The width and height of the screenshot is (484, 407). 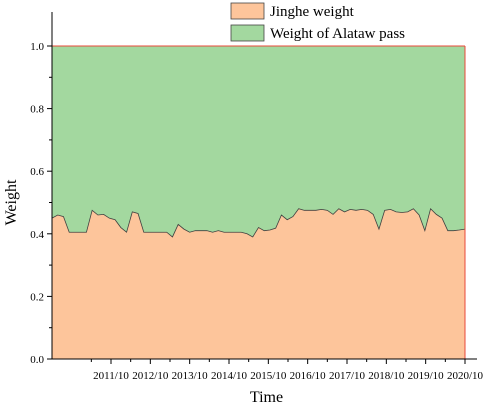 I want to click on y-axis-title: Weight, so click(x=11, y=202).